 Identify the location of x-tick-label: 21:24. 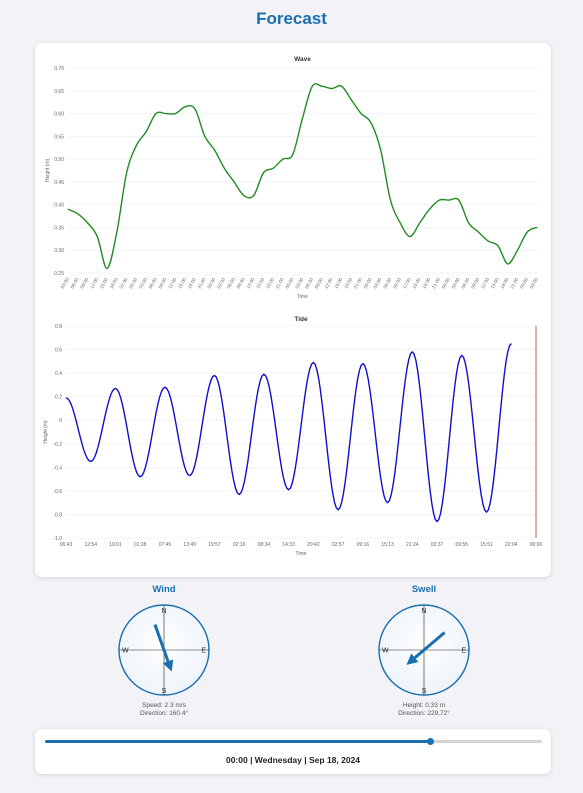
(412, 545).